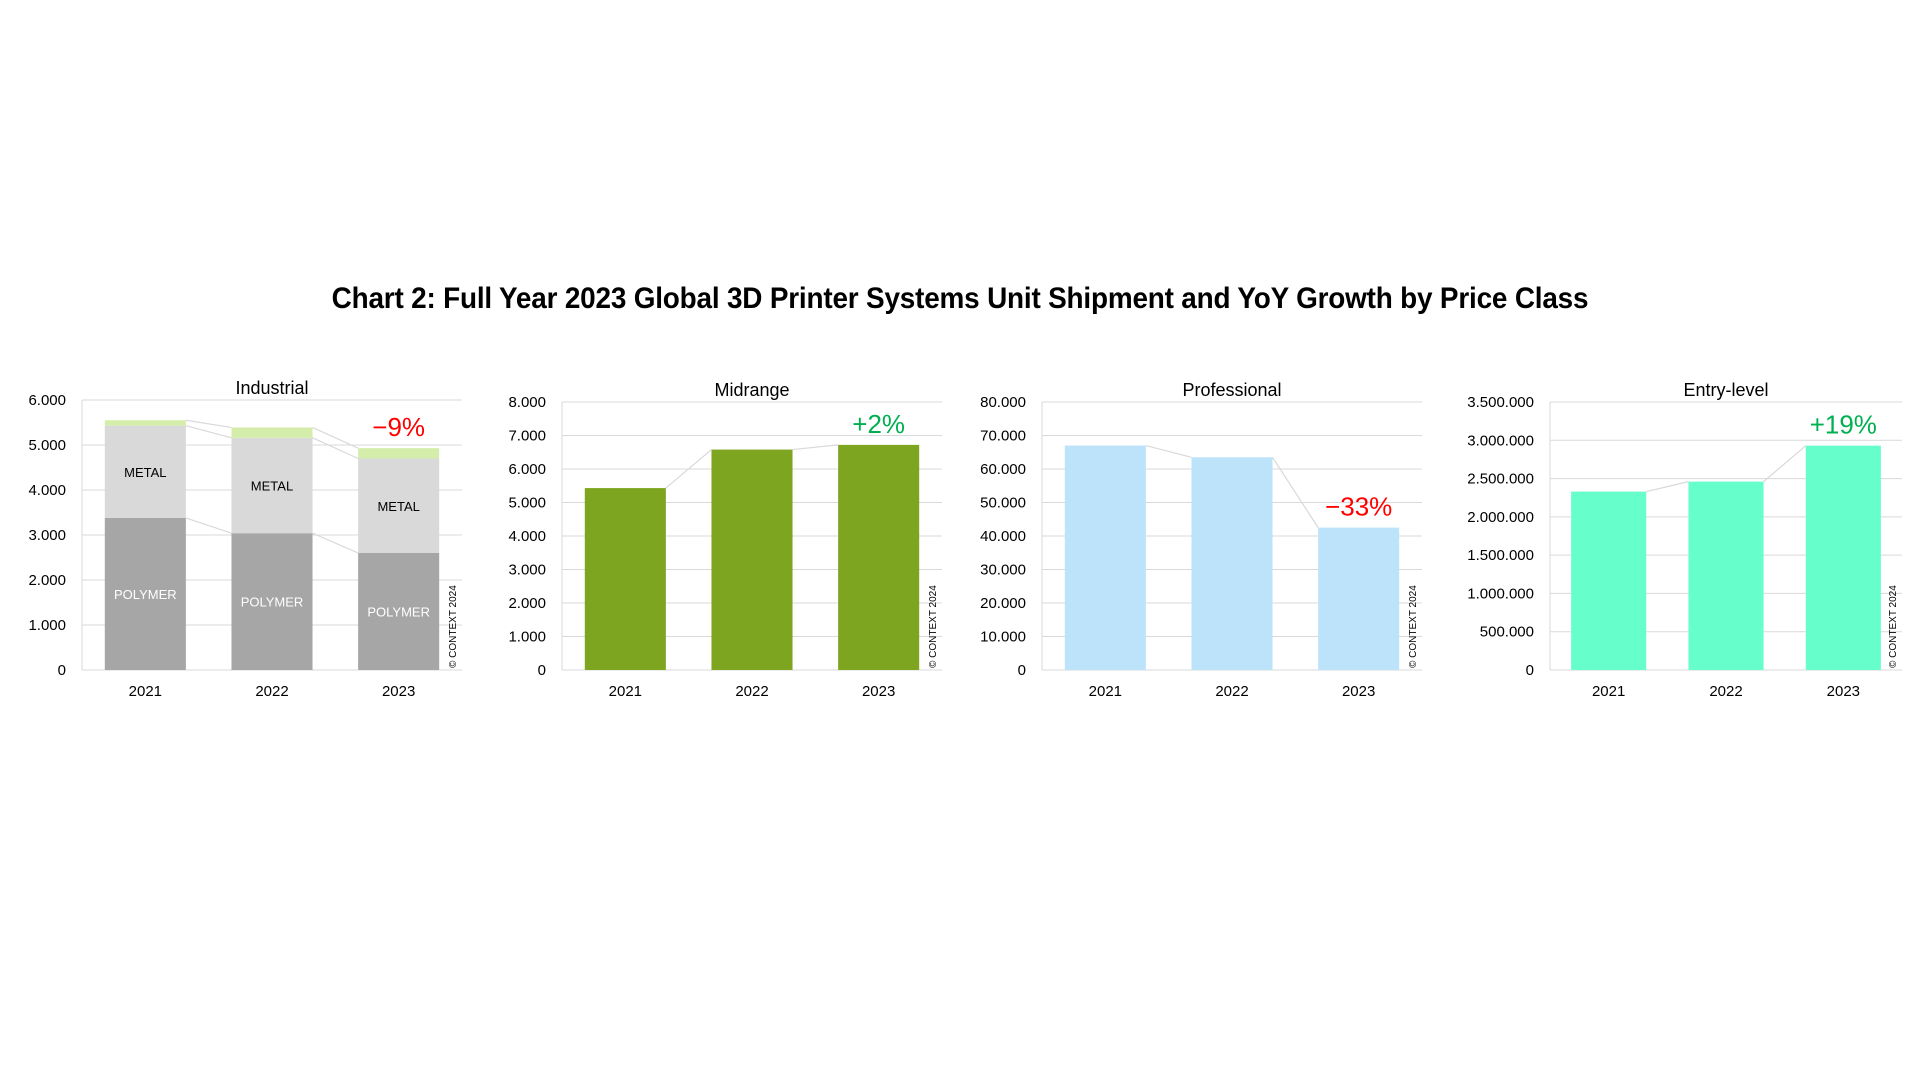 This screenshot has width=1920, height=1080. Describe the element at coordinates (1500, 440) in the screenshot. I see `entry-level-ytick-label: 3.000.000` at that location.